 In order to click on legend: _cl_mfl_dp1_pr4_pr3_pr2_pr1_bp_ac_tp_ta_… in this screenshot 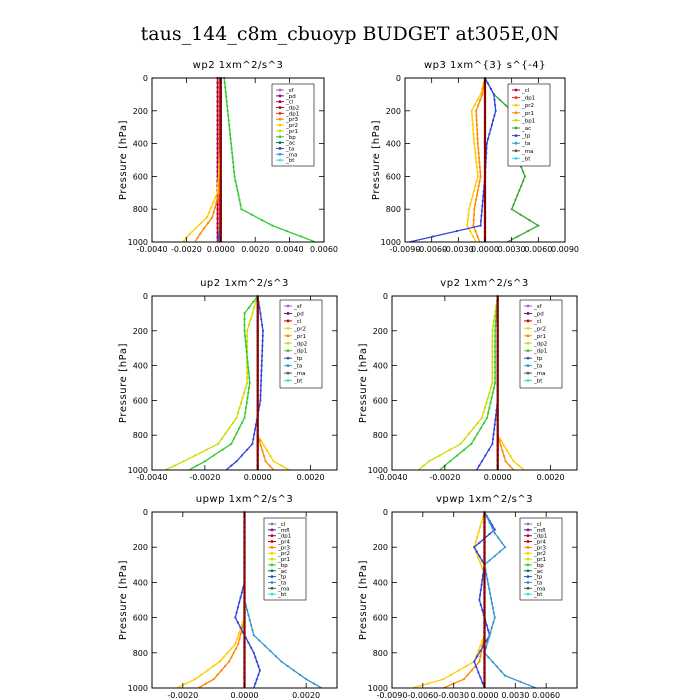, I will do `click(285, 559)`.